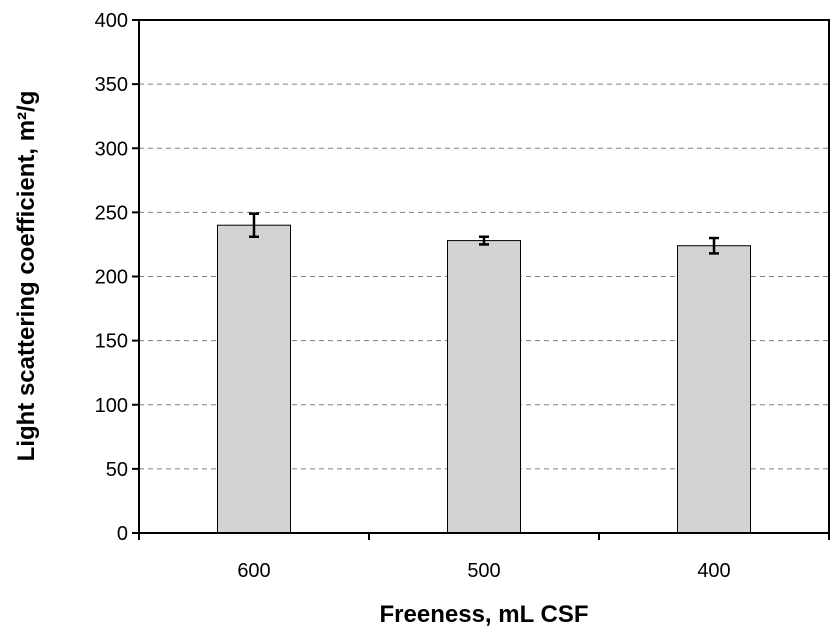 This screenshot has width=838, height=635. I want to click on y-tick-label: 400, so click(111, 21).